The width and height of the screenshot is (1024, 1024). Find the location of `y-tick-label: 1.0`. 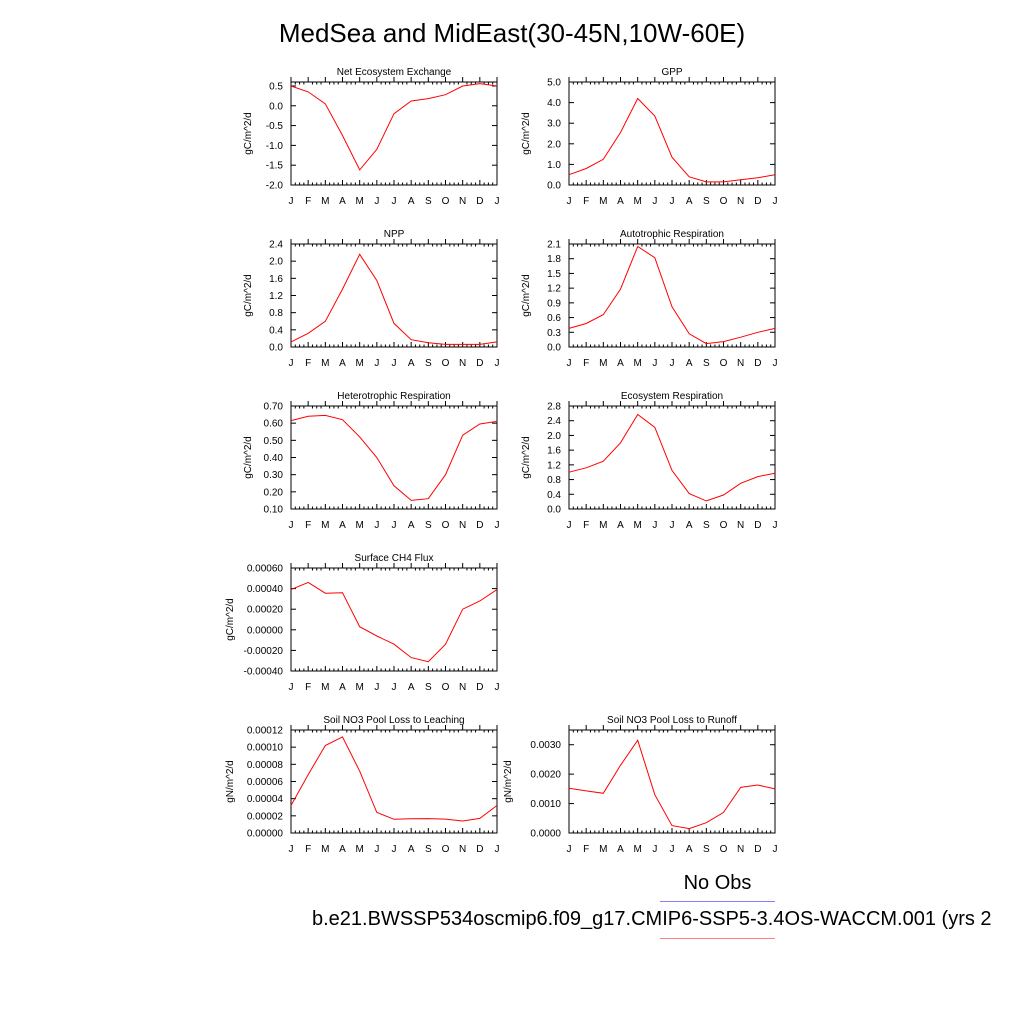

y-tick-label: 1.0 is located at coordinates (554, 165).